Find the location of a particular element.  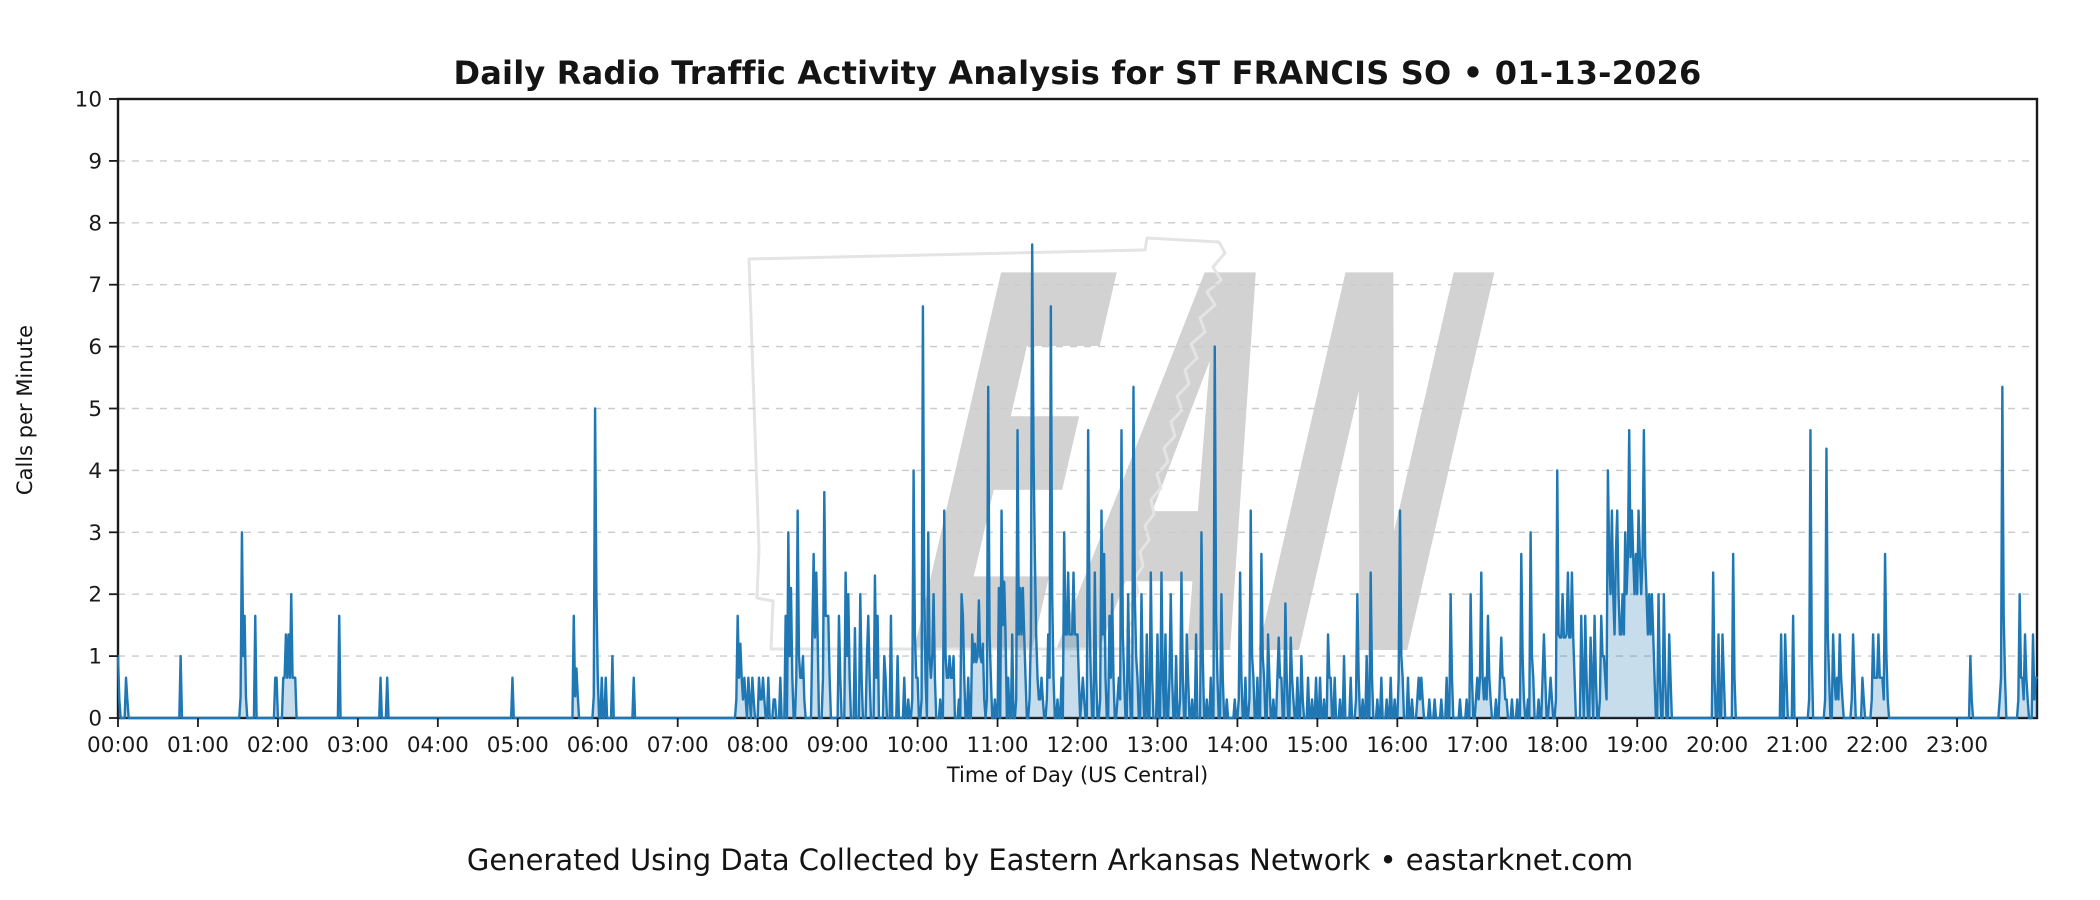

svg-text: 13:00 is located at coordinates (1157, 745).